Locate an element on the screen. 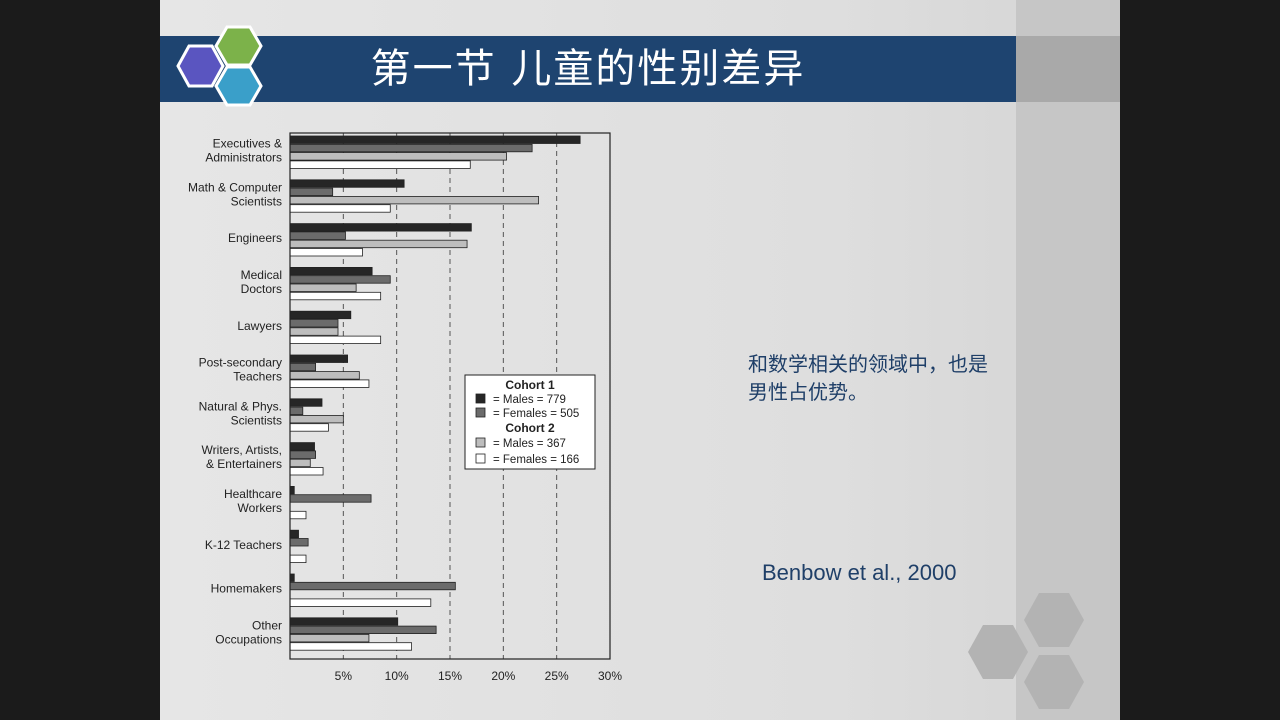  x-tick-label-2: 10% is located at coordinates (397, 676).